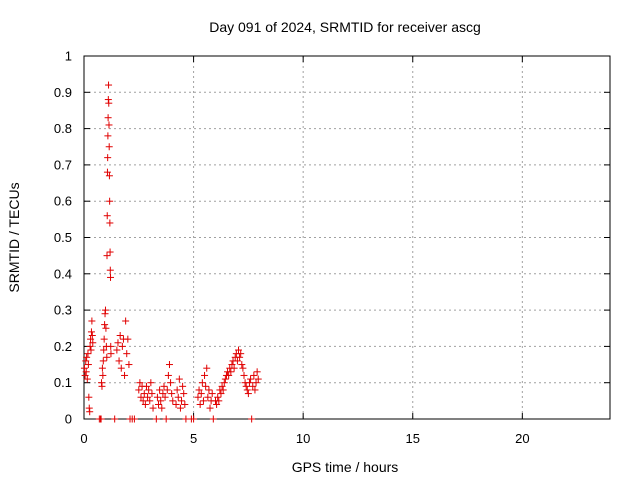 The width and height of the screenshot is (640, 480). What do you see at coordinates (522, 438) in the screenshot?
I see `x-tick-label: 20` at bounding box center [522, 438].